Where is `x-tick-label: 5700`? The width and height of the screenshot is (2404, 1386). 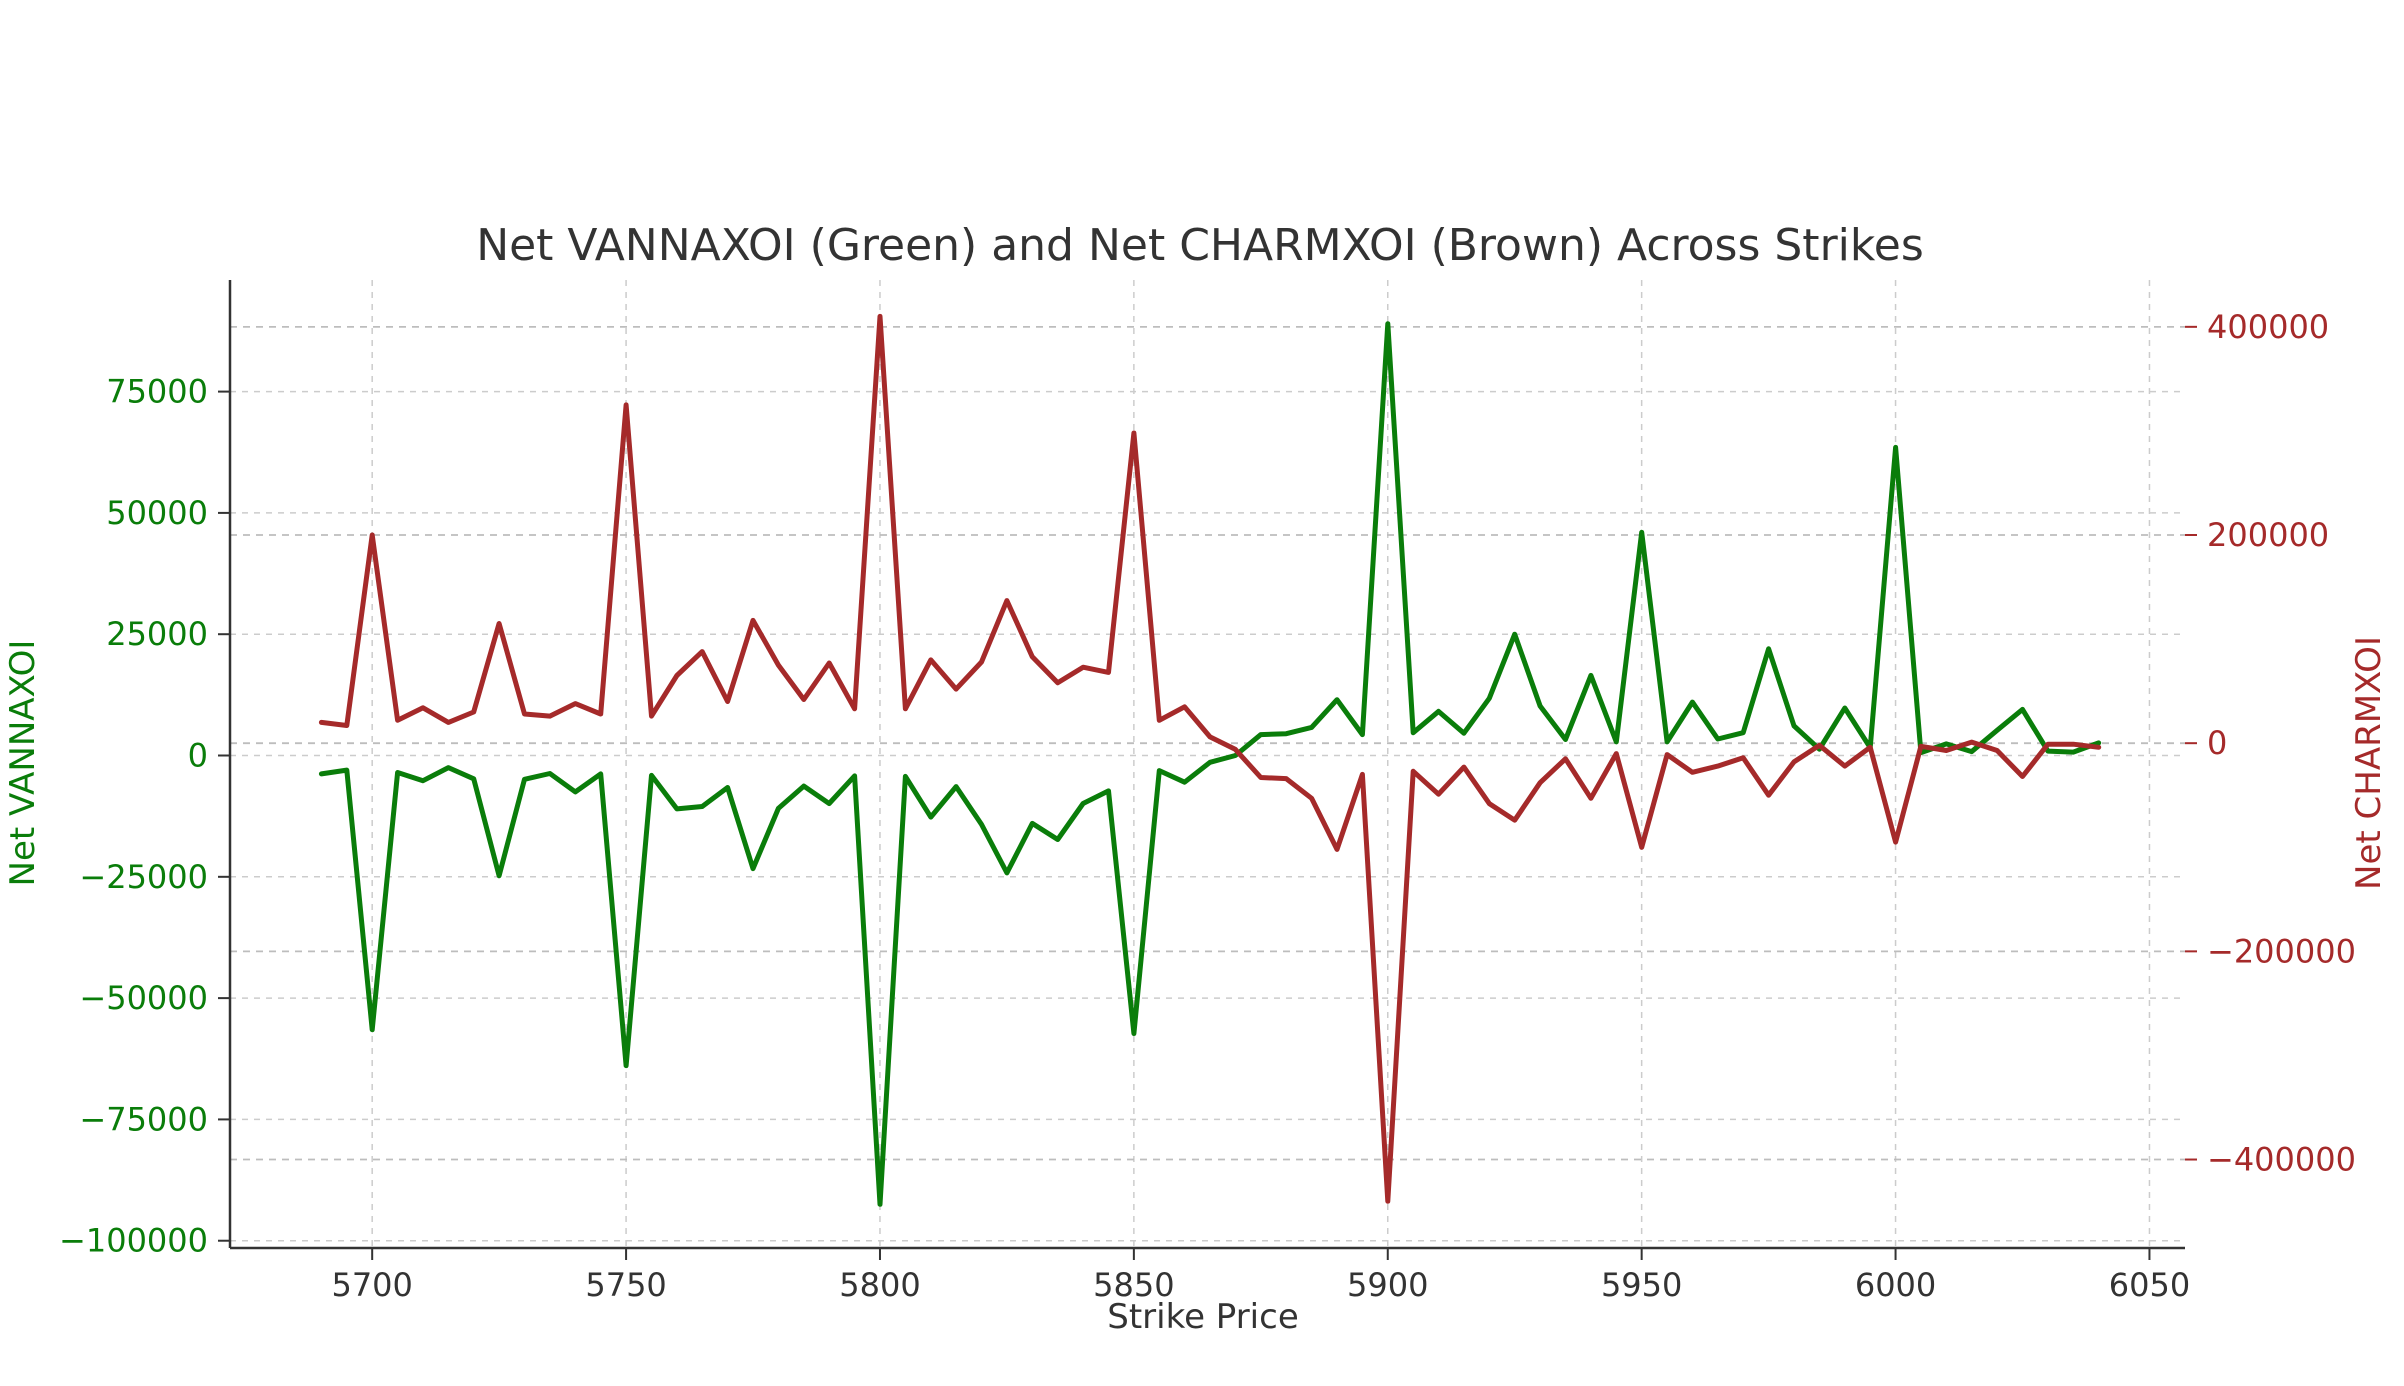
x-tick-label: 5700 is located at coordinates (371, 1285).